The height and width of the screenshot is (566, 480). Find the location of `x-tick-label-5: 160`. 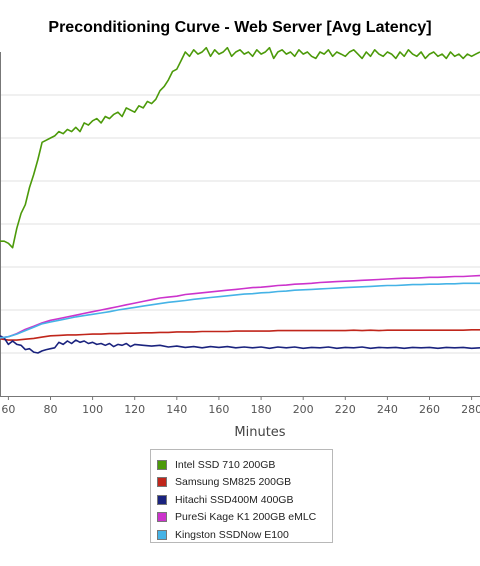

x-tick-label-5: 160 is located at coordinates (218, 409).